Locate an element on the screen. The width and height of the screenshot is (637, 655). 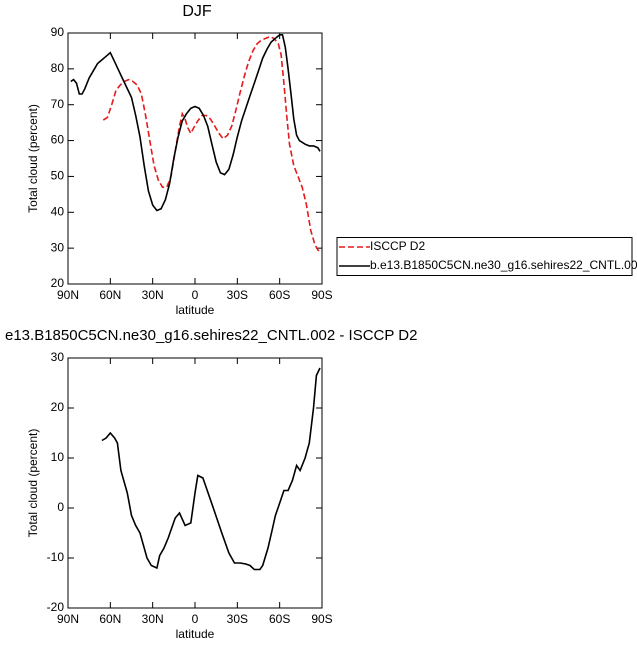
y-tick-label: 40 is located at coordinates (58, 211).